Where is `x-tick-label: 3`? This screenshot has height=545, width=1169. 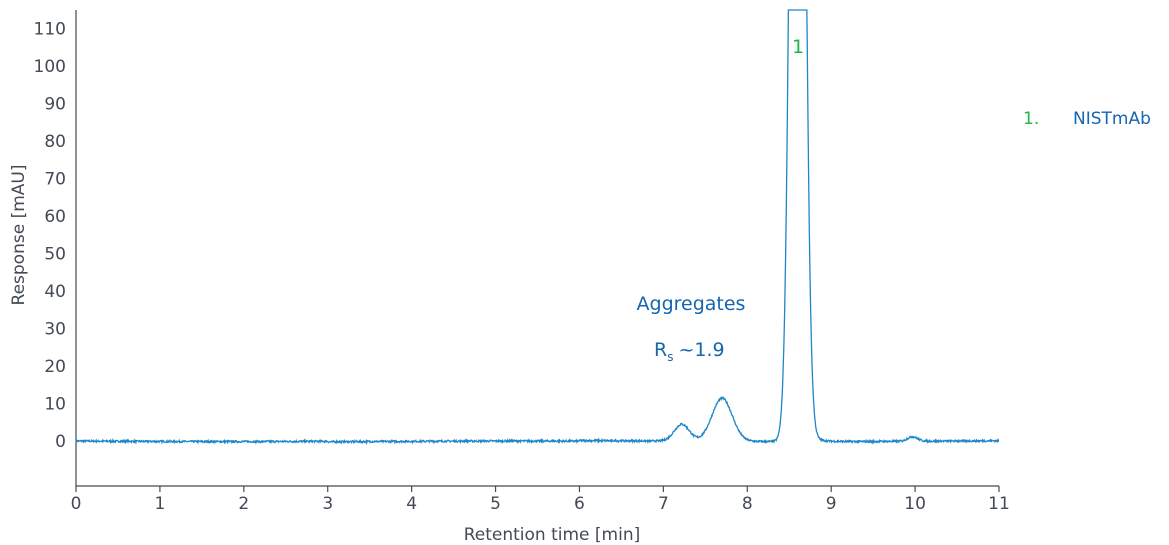
x-tick-label: 3 is located at coordinates (327, 504).